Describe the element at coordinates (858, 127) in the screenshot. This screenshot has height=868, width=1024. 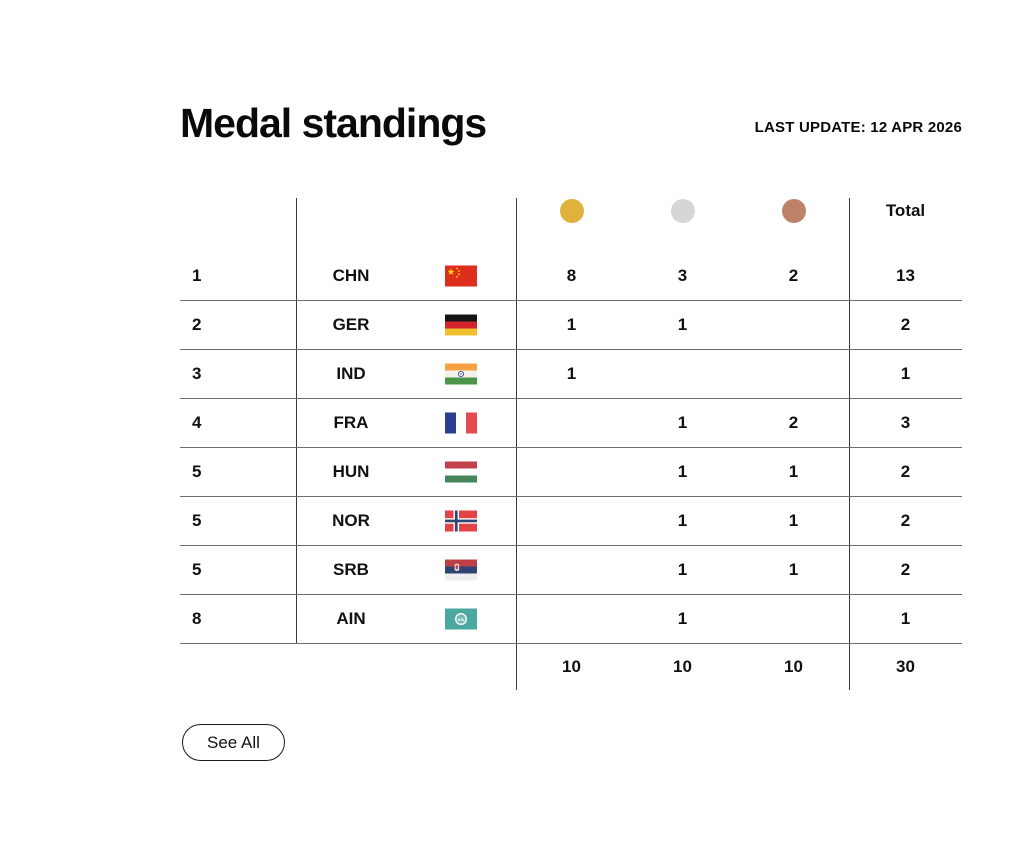
I see `last-update-label: LAST UPDATE: 12 APR 2026` at that location.